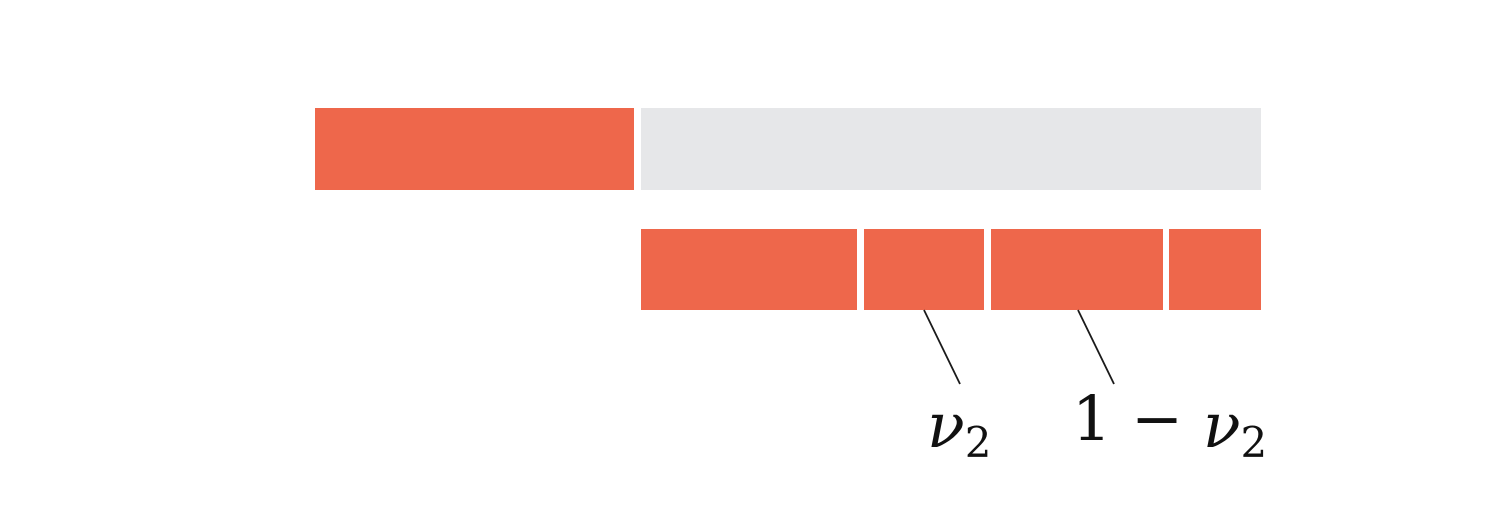 Image resolution: width=1500 pixels, height=510 pixels. What do you see at coordinates (1077, 269) in the screenshot?
I see `bottom-bar-piece-one-minus-nu2` at bounding box center [1077, 269].